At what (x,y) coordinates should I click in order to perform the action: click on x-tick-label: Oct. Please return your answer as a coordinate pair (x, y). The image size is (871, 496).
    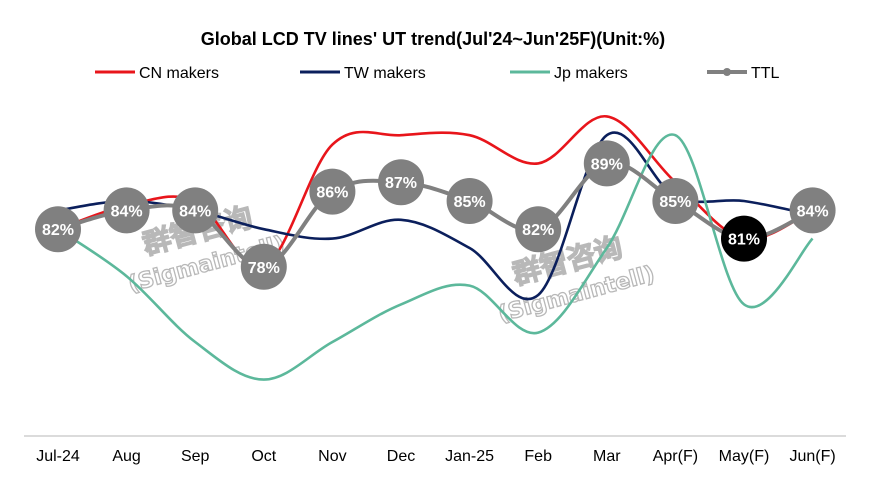
    Looking at the image, I should click on (263, 456).